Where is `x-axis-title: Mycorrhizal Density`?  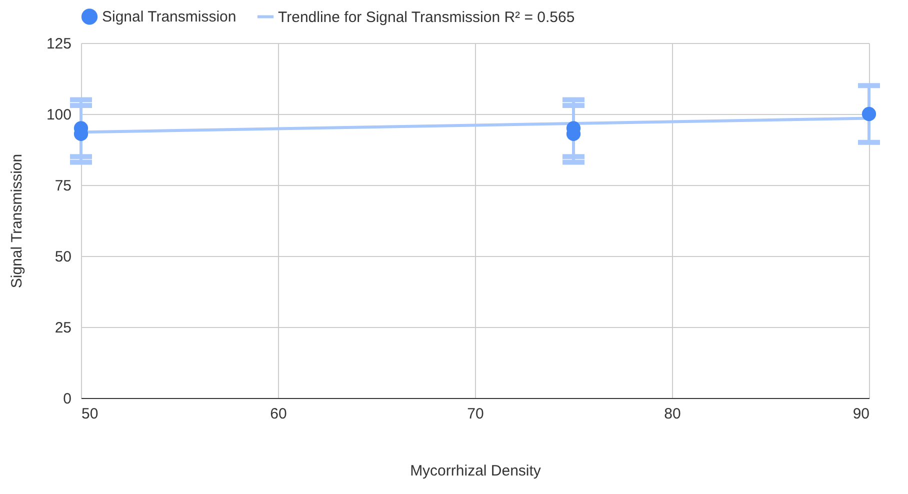
x-axis-title: Mycorrhizal Density is located at coordinates (476, 471).